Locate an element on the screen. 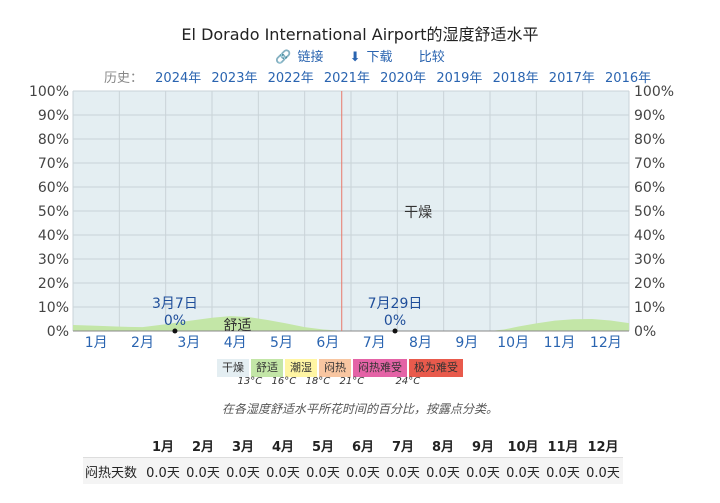  table-header-month: 4月 is located at coordinates (283, 447).